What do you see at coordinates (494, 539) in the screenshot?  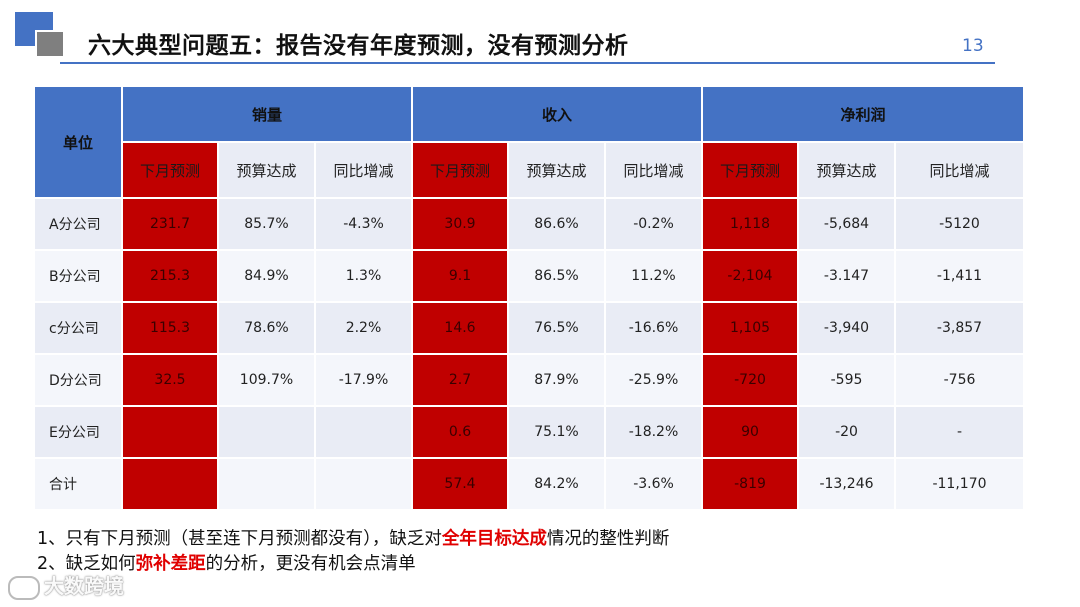 I see `note-highlight: 全年目标达成` at bounding box center [494, 539].